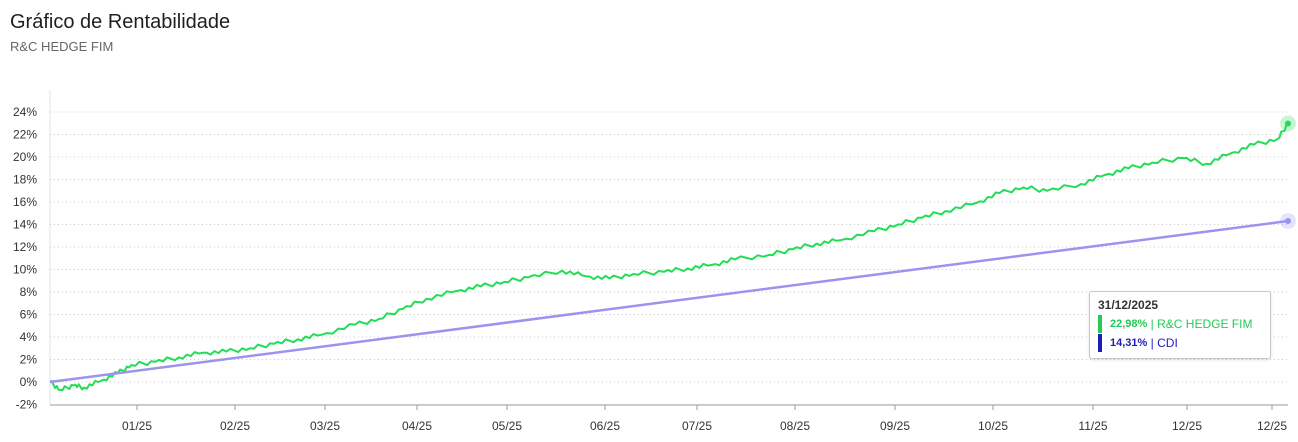  What do you see at coordinates (1129, 324) in the screenshot?
I see `fund-value: 22,98%` at bounding box center [1129, 324].